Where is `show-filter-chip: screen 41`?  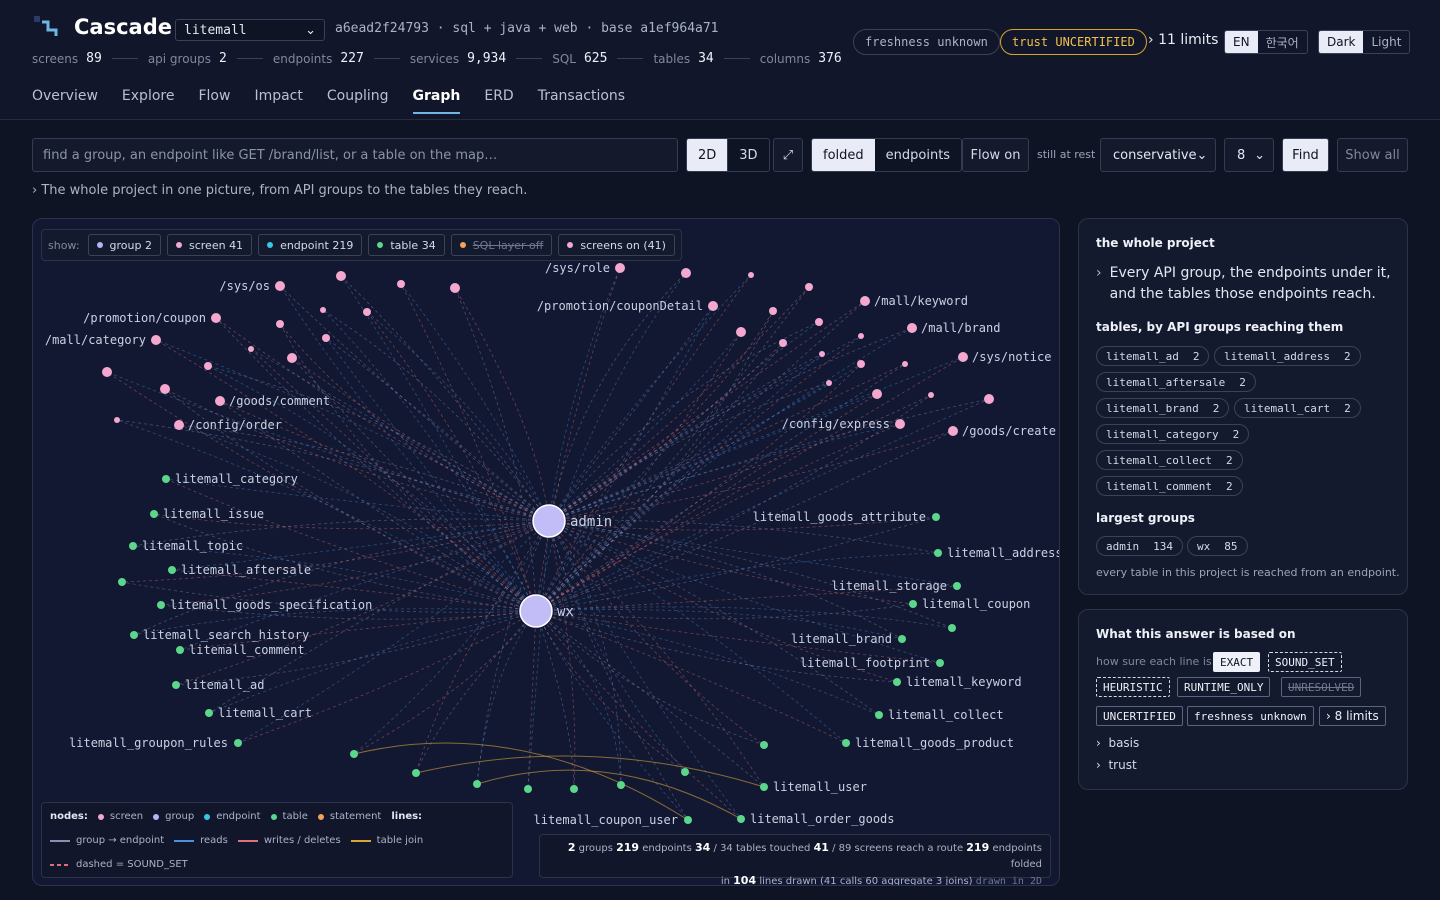 show-filter-chip: screen 41 is located at coordinates (210, 245).